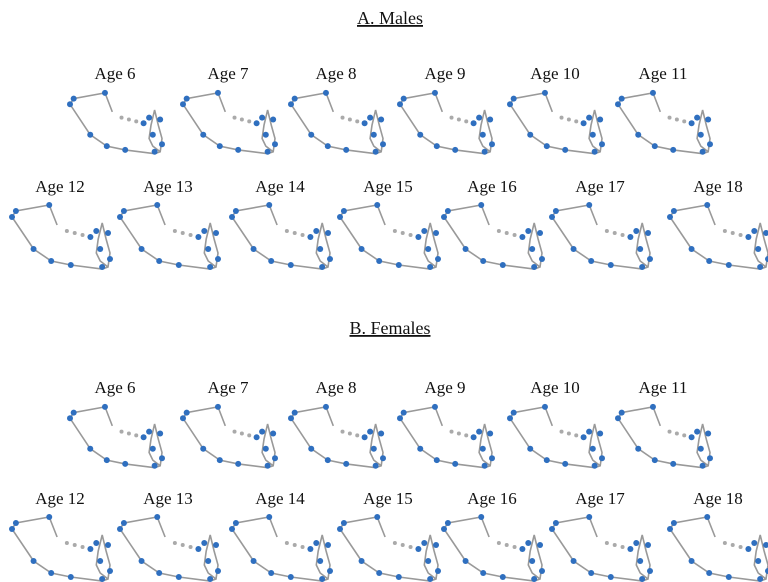 The height and width of the screenshot is (582, 768). Describe the element at coordinates (389, 535) in the screenshot. I see `panel: Age 15` at that location.